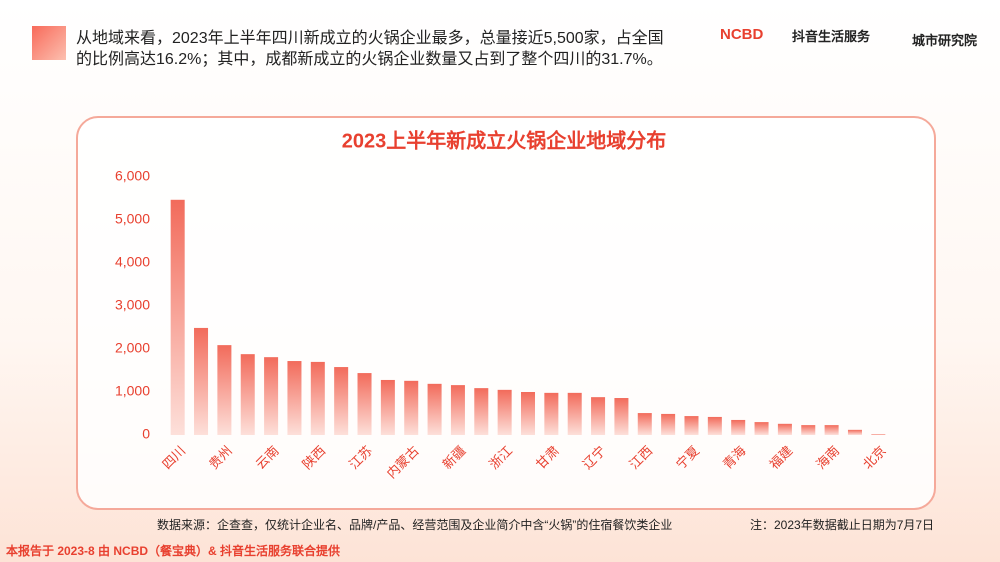 This screenshot has height=562, width=1000. I want to click on accent-square, so click(49, 43).